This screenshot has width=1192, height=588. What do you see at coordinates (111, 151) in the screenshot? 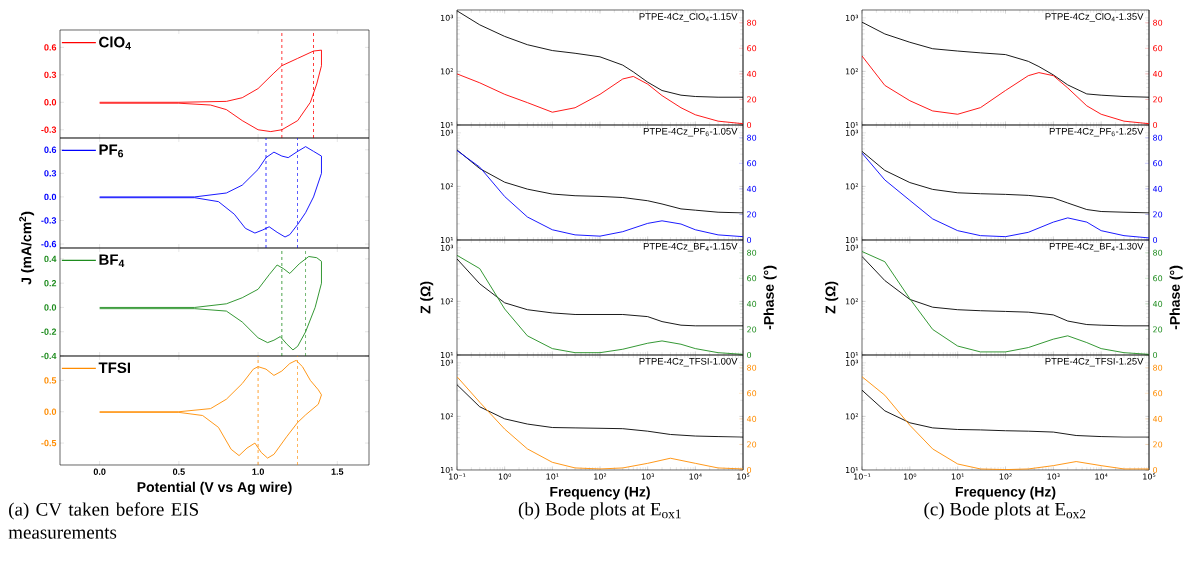
I see `legend-label: PF$_{6}$` at bounding box center [111, 151].